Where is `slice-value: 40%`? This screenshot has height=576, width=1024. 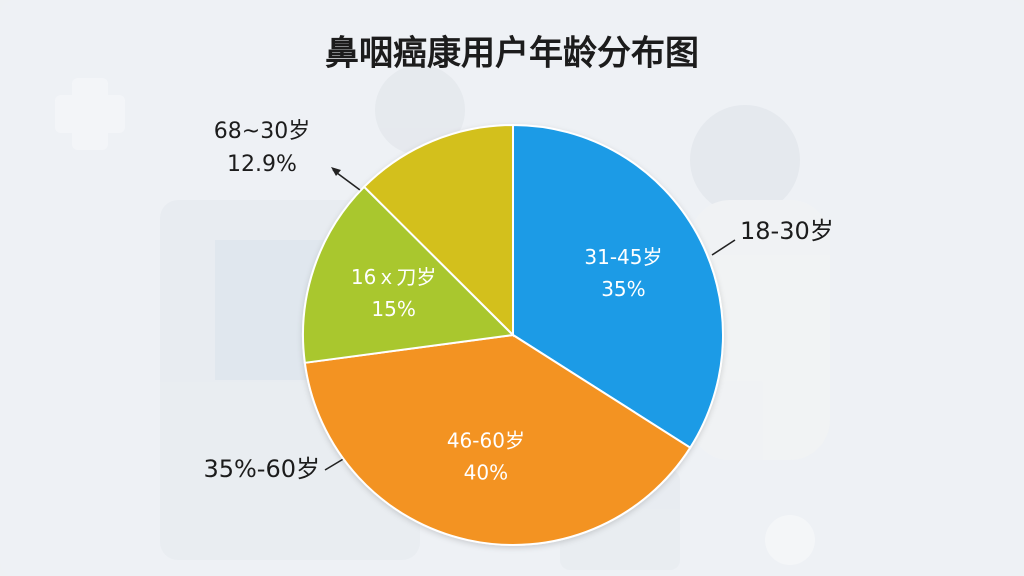 slice-value: 40% is located at coordinates (486, 473).